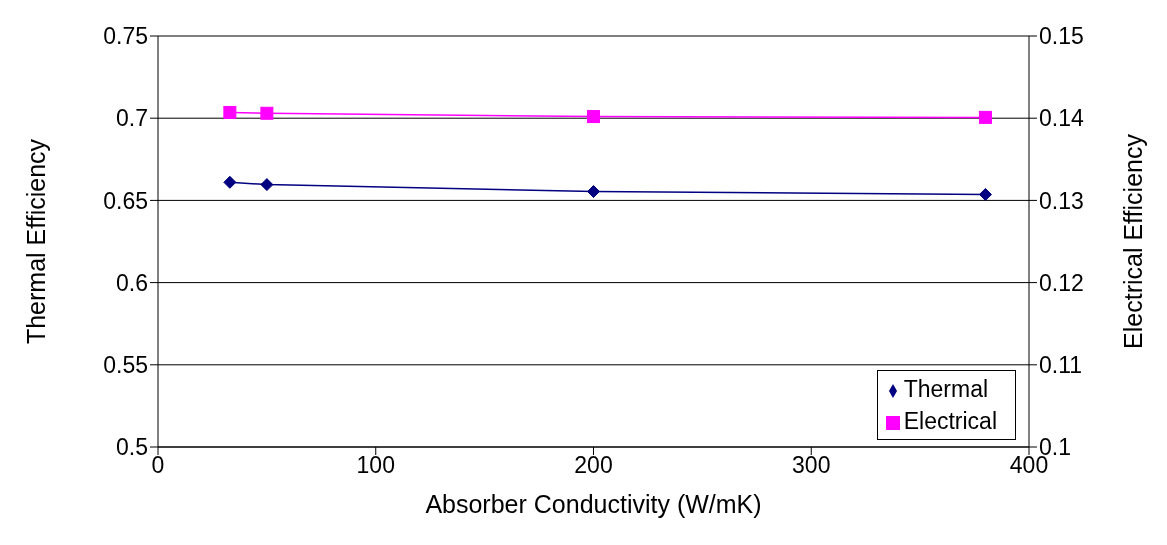 This screenshot has height=545, width=1167. I want to click on y2-tick-label: 0.14, so click(1061, 118).